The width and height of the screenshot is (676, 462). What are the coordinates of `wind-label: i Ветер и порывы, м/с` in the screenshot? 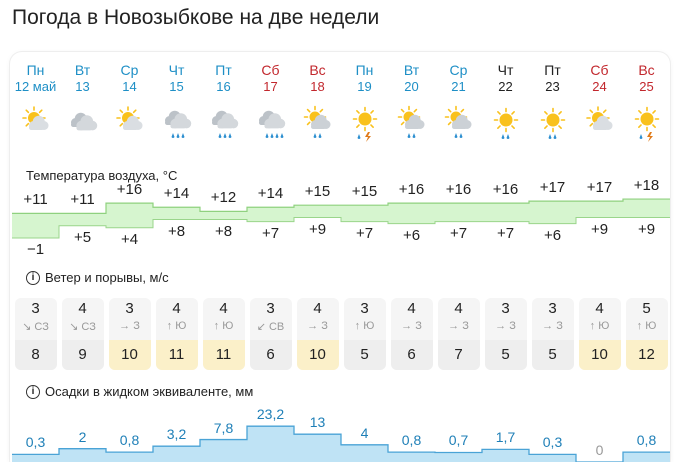 It's located at (97, 277).